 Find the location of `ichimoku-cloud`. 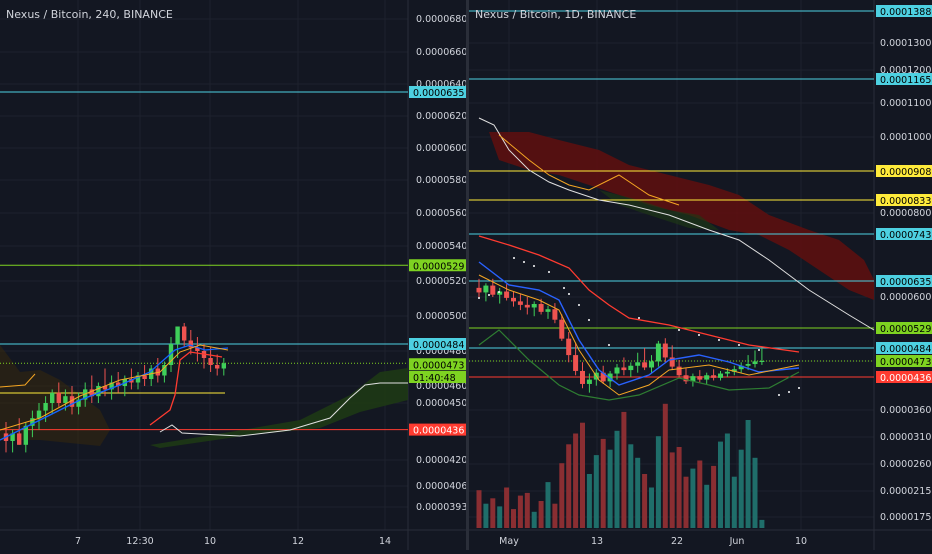

ichimoku-cloud is located at coordinates (279, 408).